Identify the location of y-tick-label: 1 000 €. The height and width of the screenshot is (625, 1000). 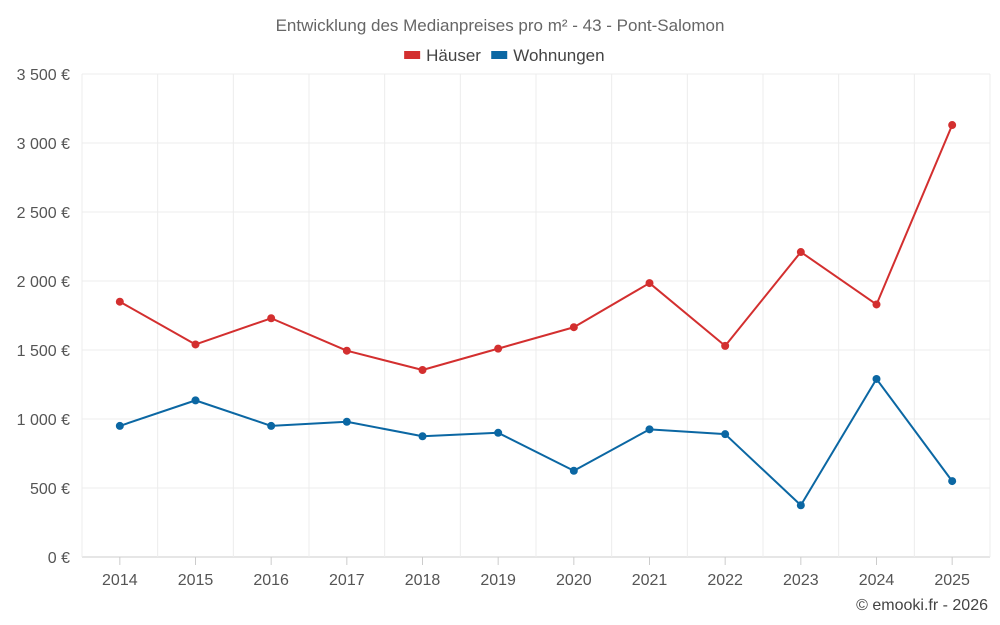
(43, 420).